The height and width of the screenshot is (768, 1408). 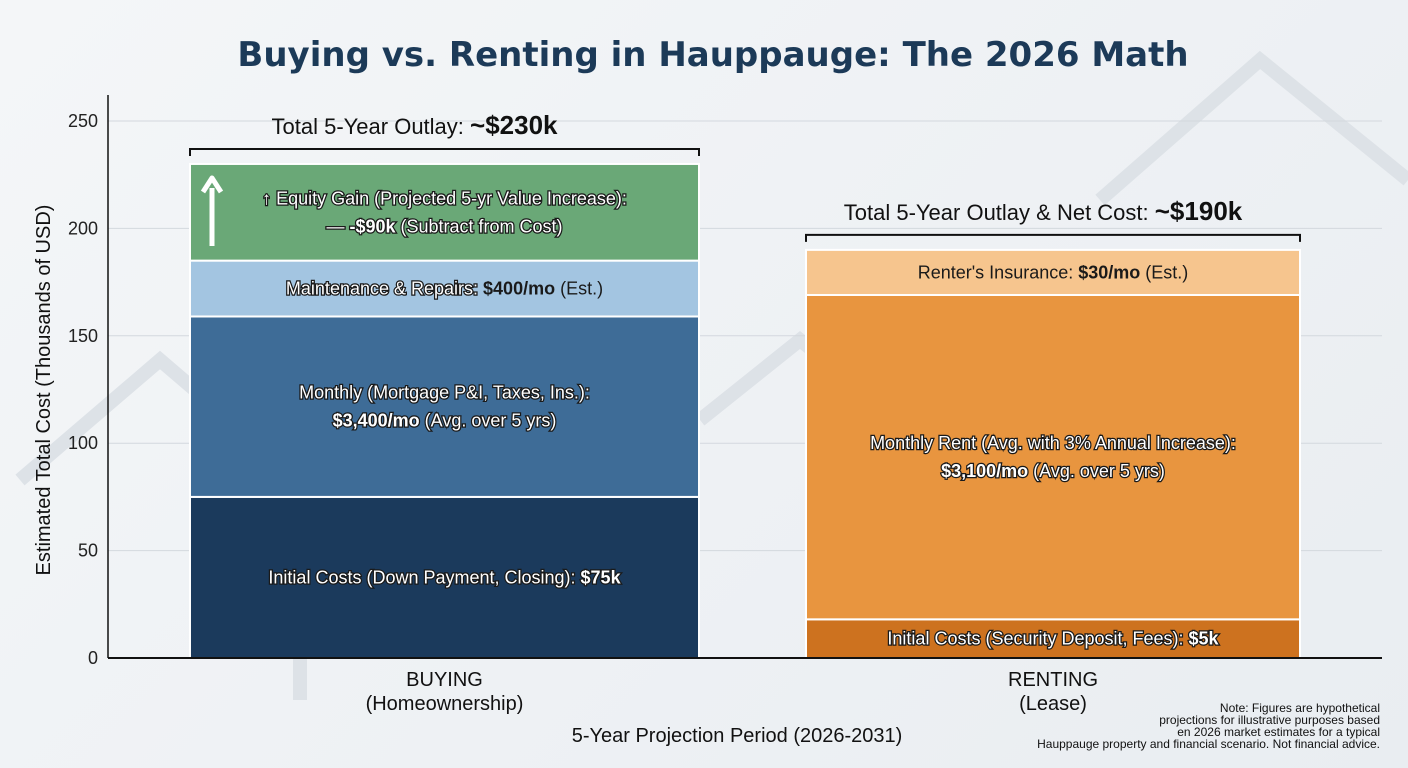 What do you see at coordinates (732, 692) in the screenshot?
I see `x-axis-categories: BUYING(Homeownership) RENTING(Lease)` at bounding box center [732, 692].